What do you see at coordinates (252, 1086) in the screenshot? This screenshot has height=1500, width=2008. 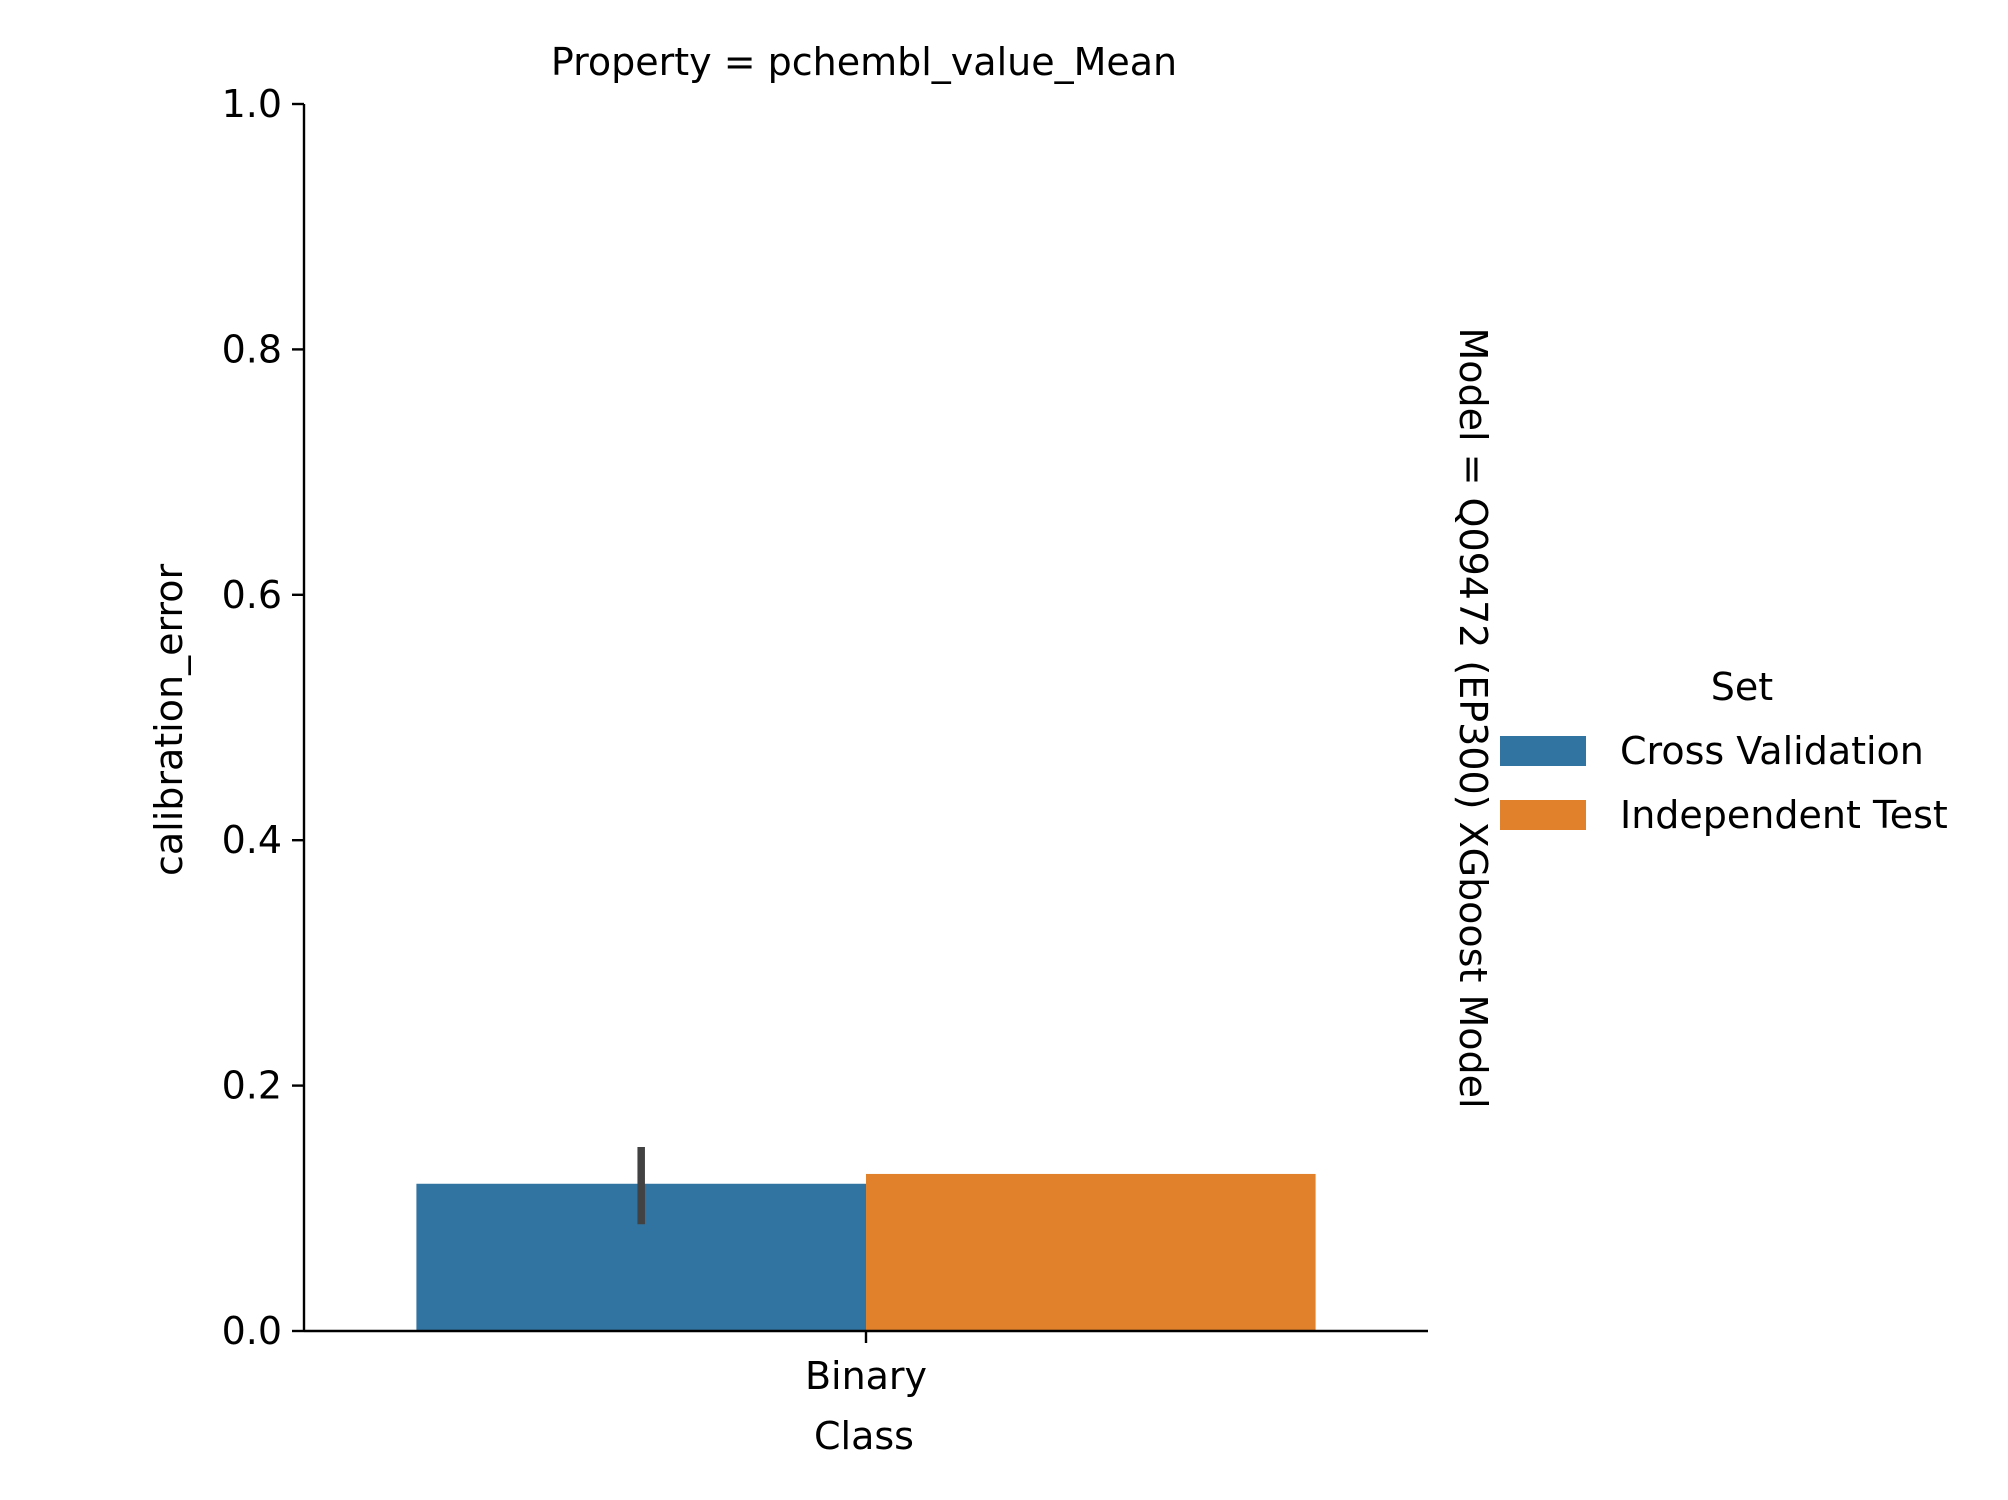 I see `y-tick-label: 0.2` at bounding box center [252, 1086].